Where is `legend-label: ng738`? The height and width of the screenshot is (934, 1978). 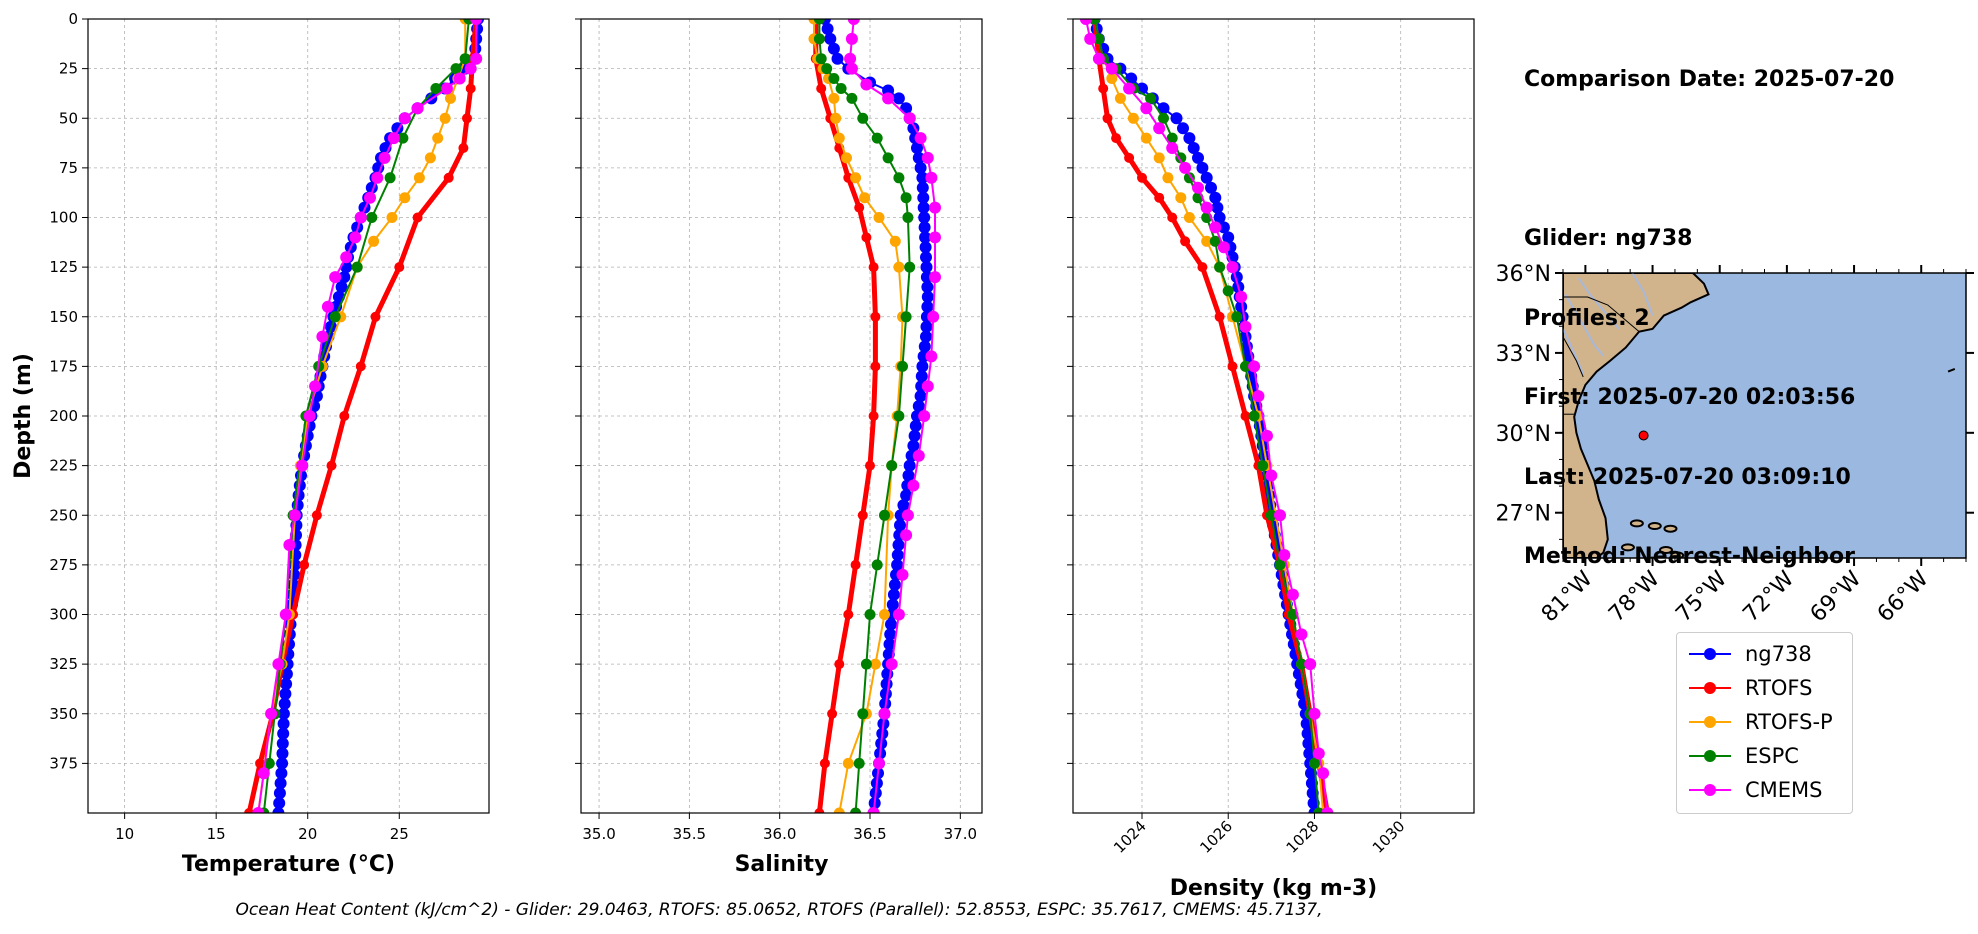 legend-label: ng738 is located at coordinates (1778, 654).